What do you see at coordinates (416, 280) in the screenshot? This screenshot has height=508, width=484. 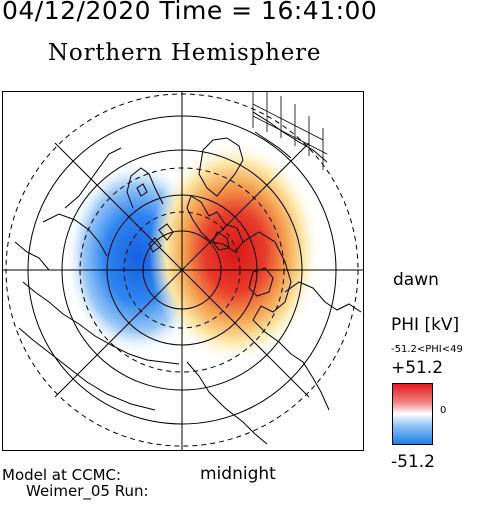 I see `dawn-label: dawn` at bounding box center [416, 280].